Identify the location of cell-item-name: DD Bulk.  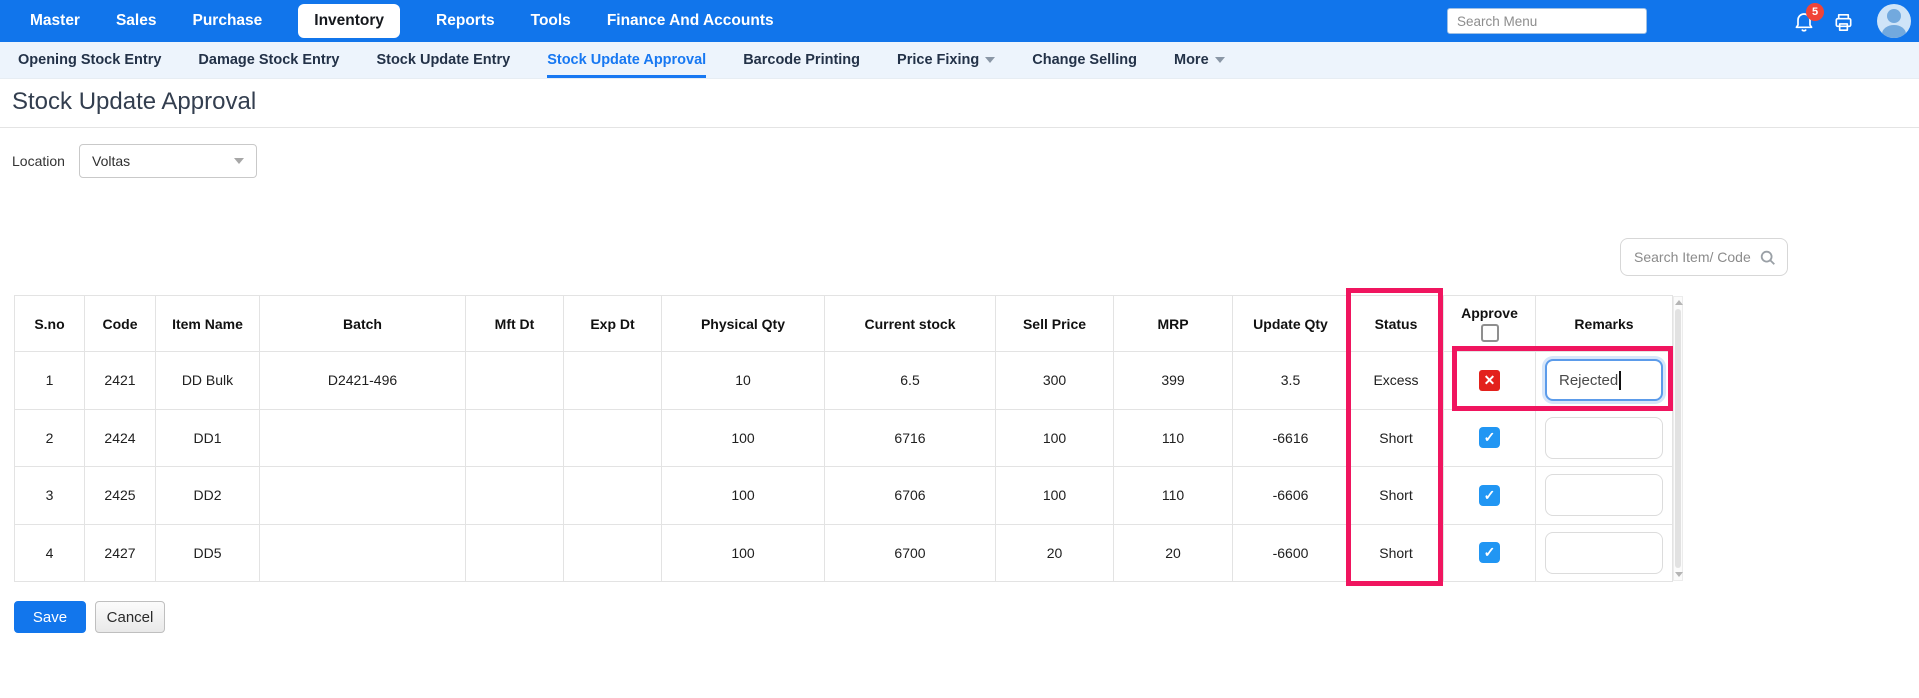
(208, 381).